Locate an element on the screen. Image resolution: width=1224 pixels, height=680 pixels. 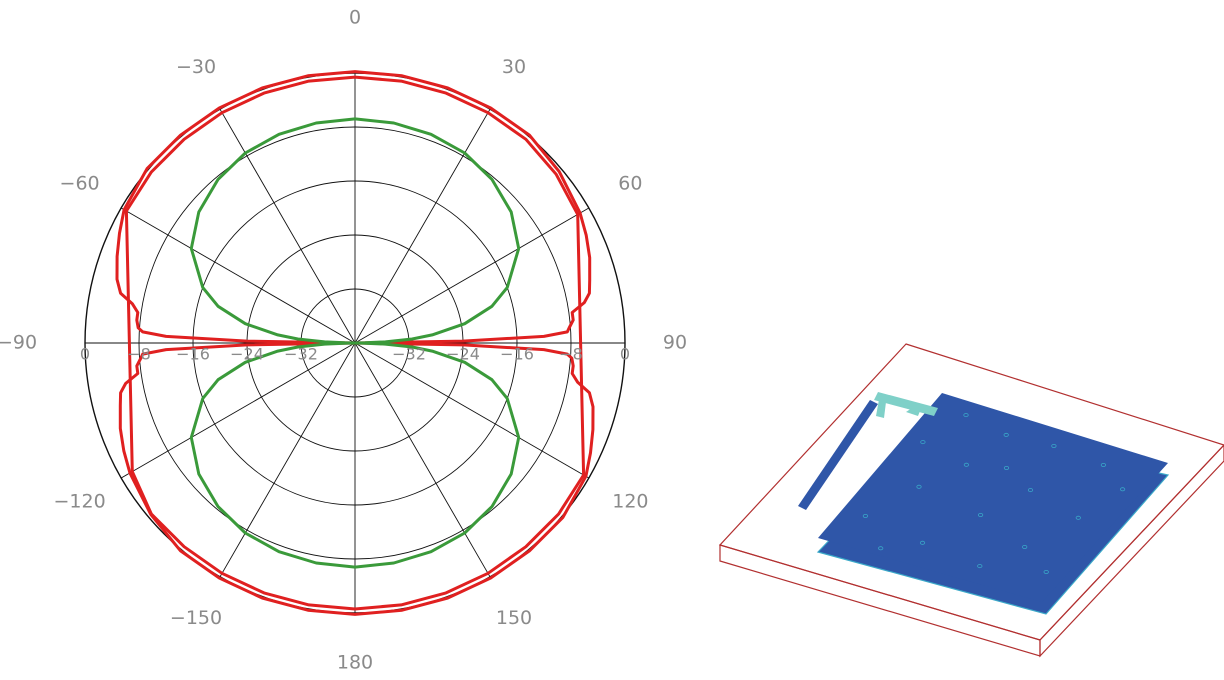
substrate-front-right-face is located at coordinates (1131, 551).